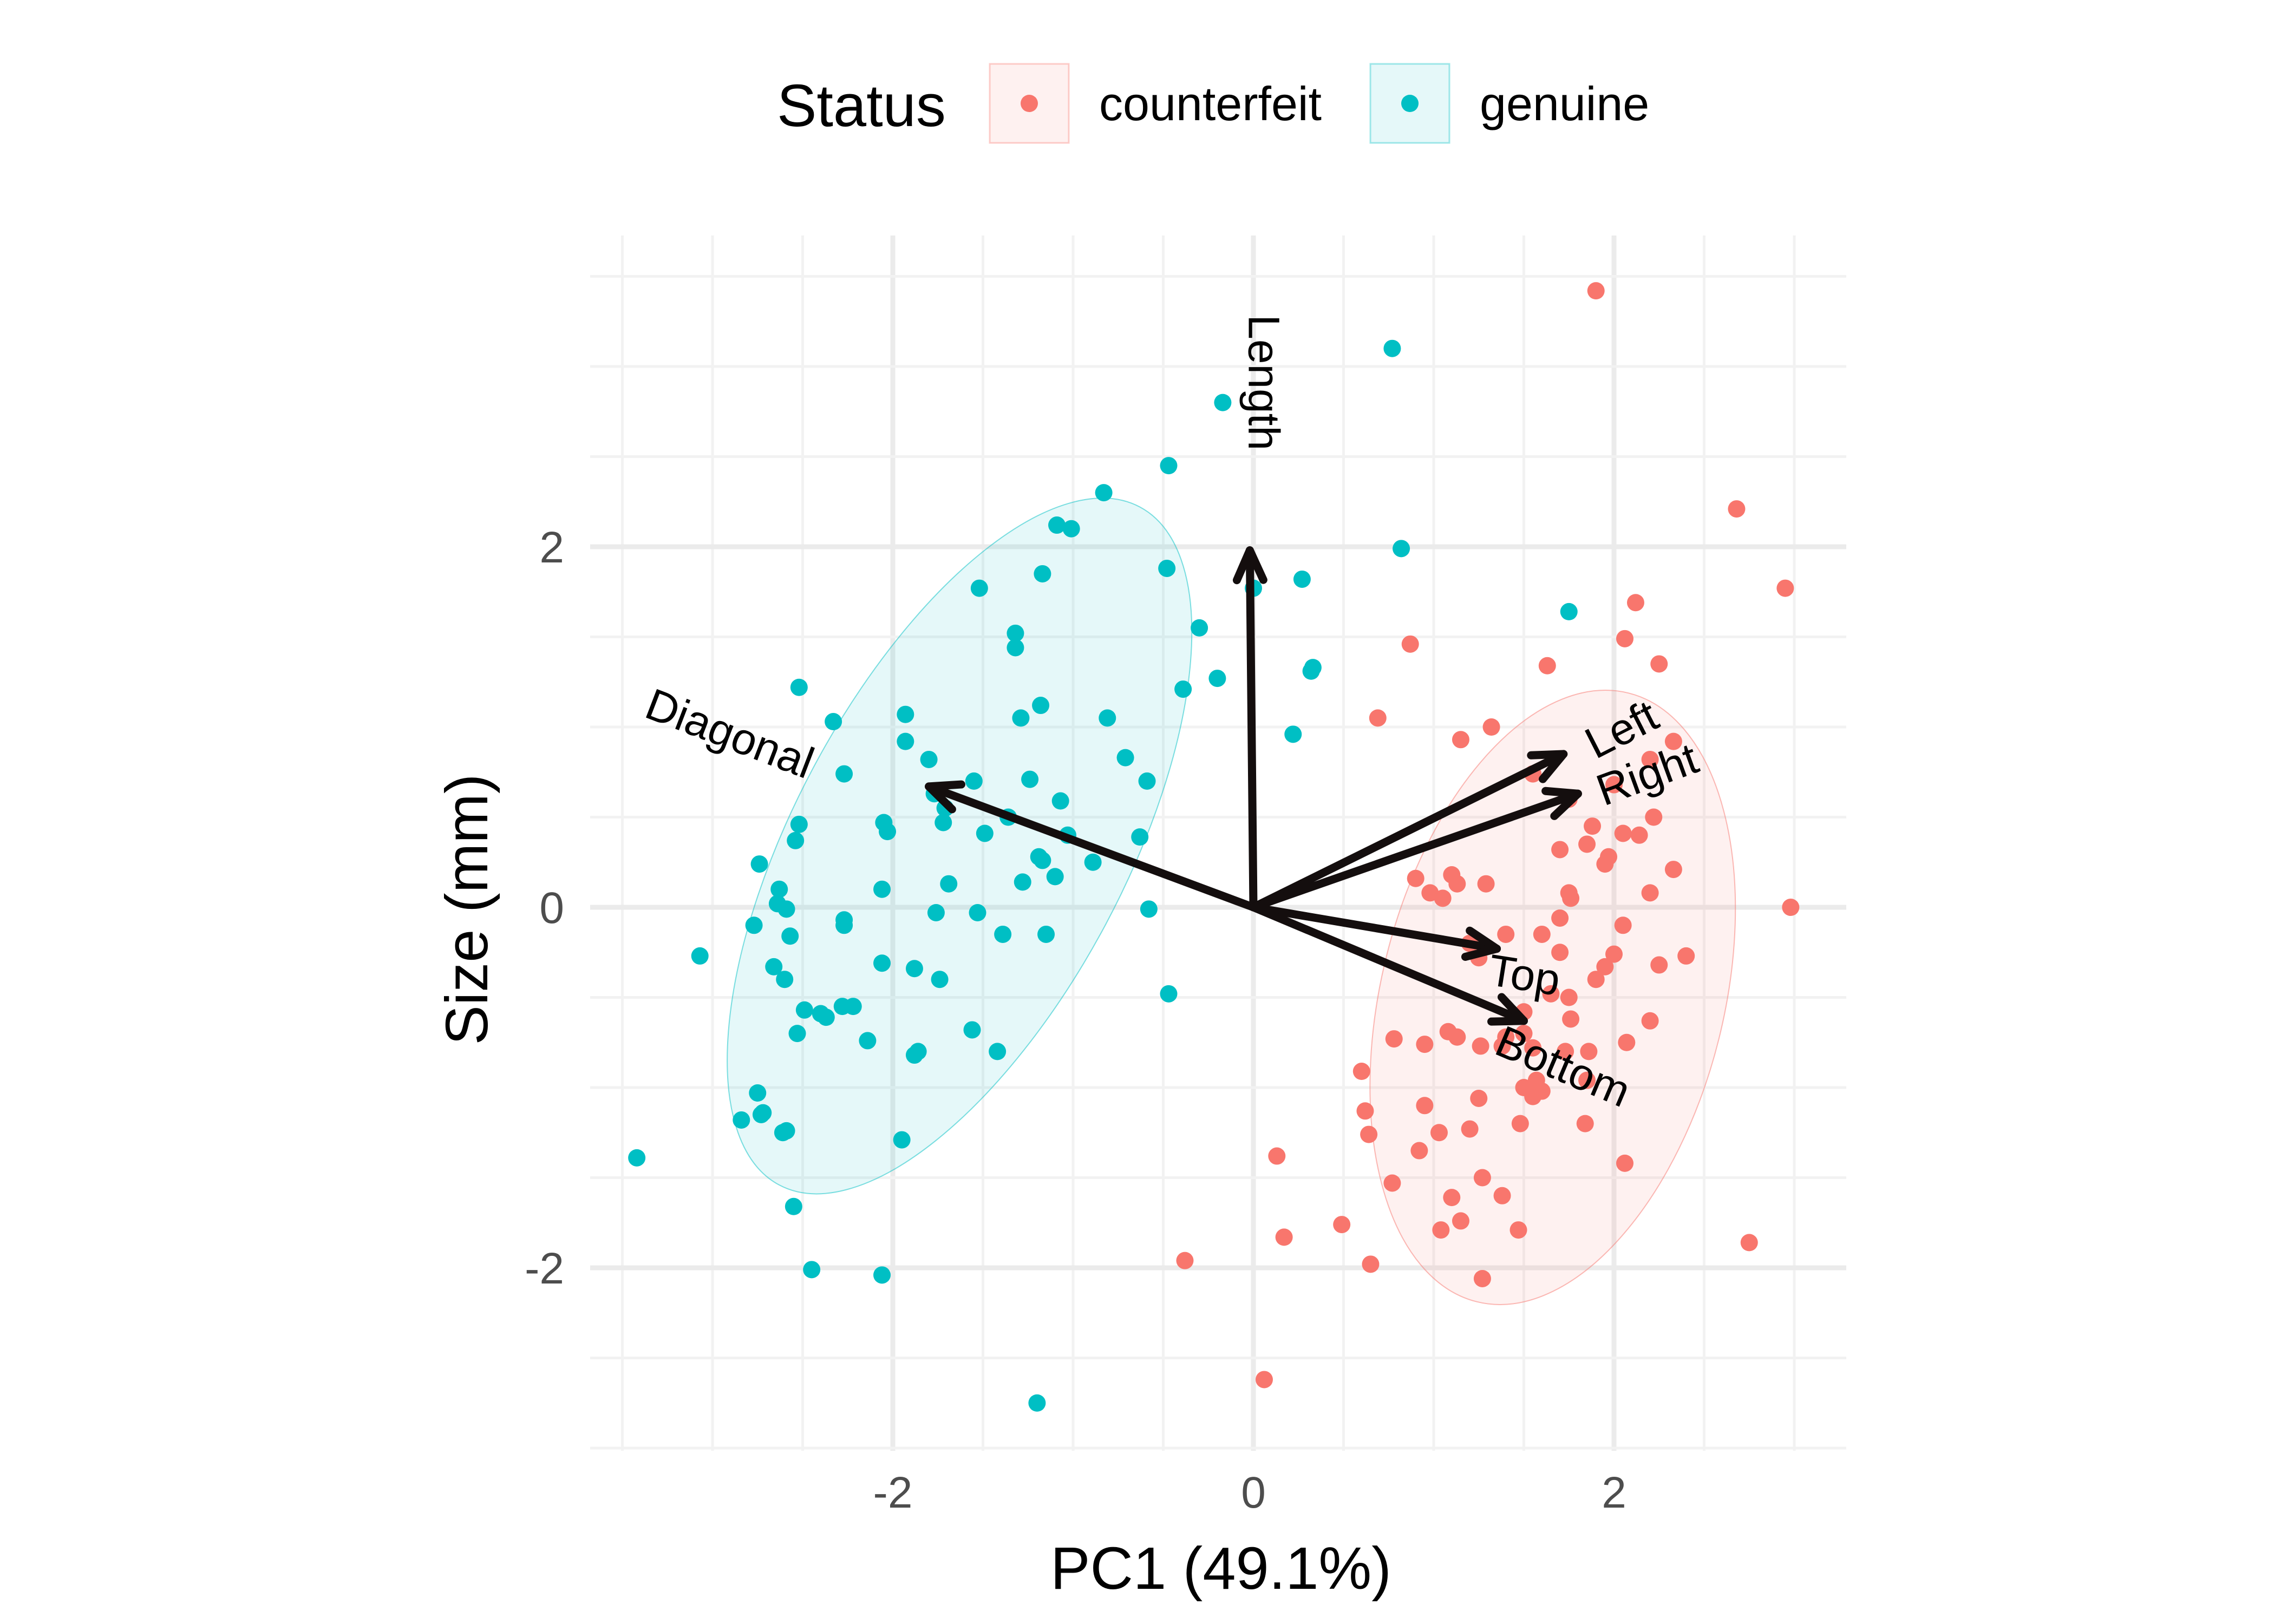 This screenshot has width=2274, height=1624. Describe the element at coordinates (1562, 804) in the screenshot. I see `arrow-head-right` at that location.